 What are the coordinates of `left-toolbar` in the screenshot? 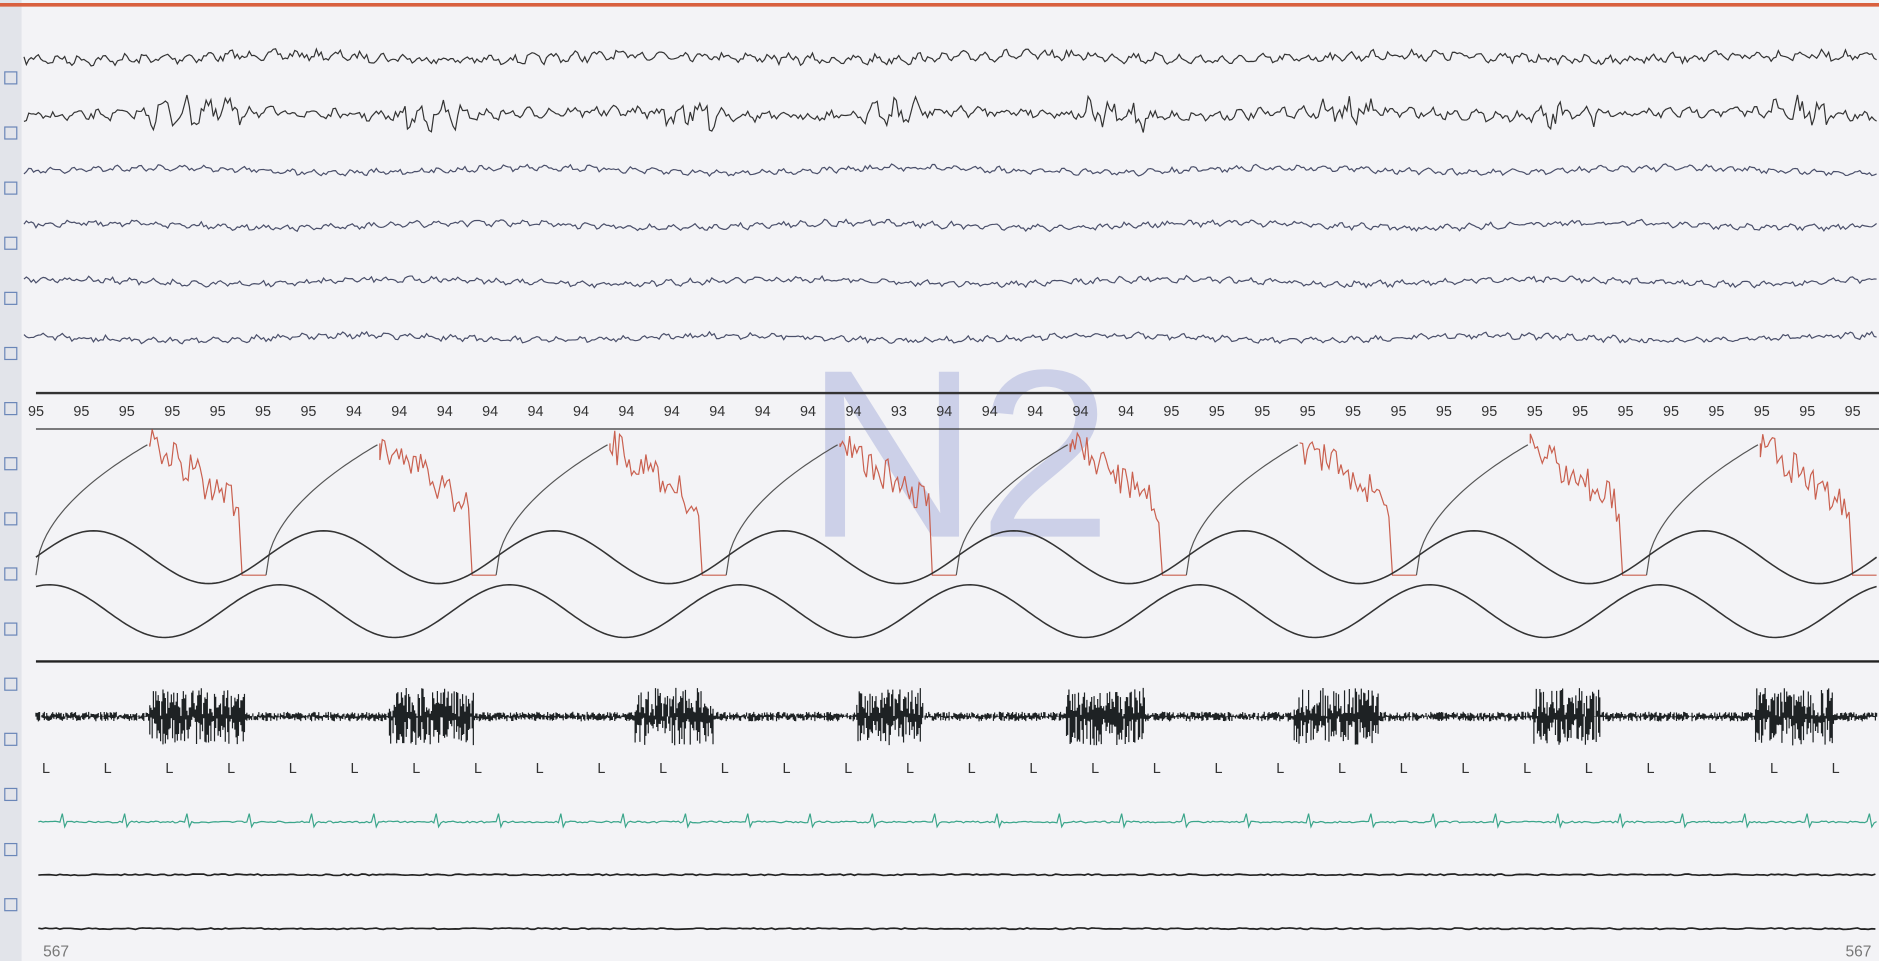 It's located at (11, 480).